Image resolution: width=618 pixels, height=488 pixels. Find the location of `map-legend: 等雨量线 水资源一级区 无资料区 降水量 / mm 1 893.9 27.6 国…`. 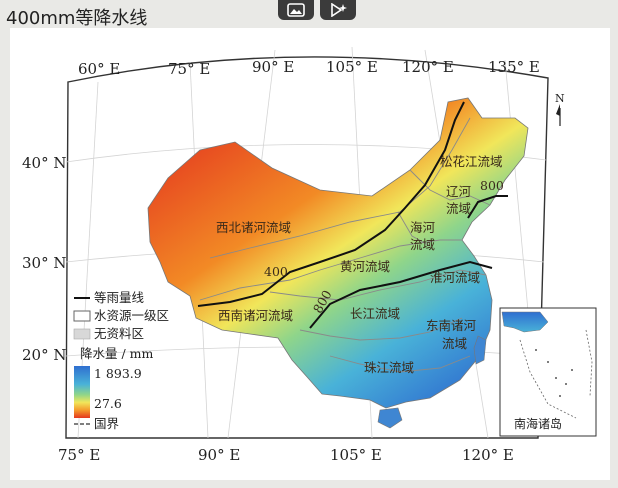

map-legend: 等雨量线 水资源一级区 无资料区 降水量 / mm 1 893.9 27.6 国… is located at coordinates (121, 360).